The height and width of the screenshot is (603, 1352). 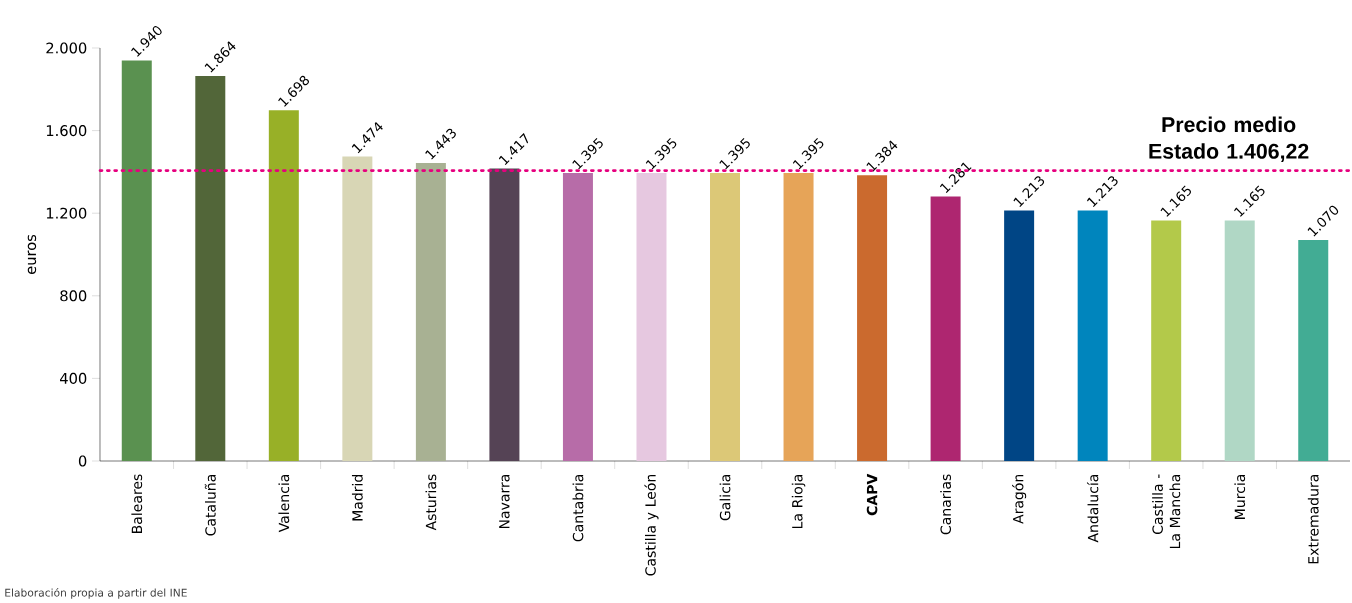 I want to click on x-tick-label: Valencia, so click(x=284, y=503).